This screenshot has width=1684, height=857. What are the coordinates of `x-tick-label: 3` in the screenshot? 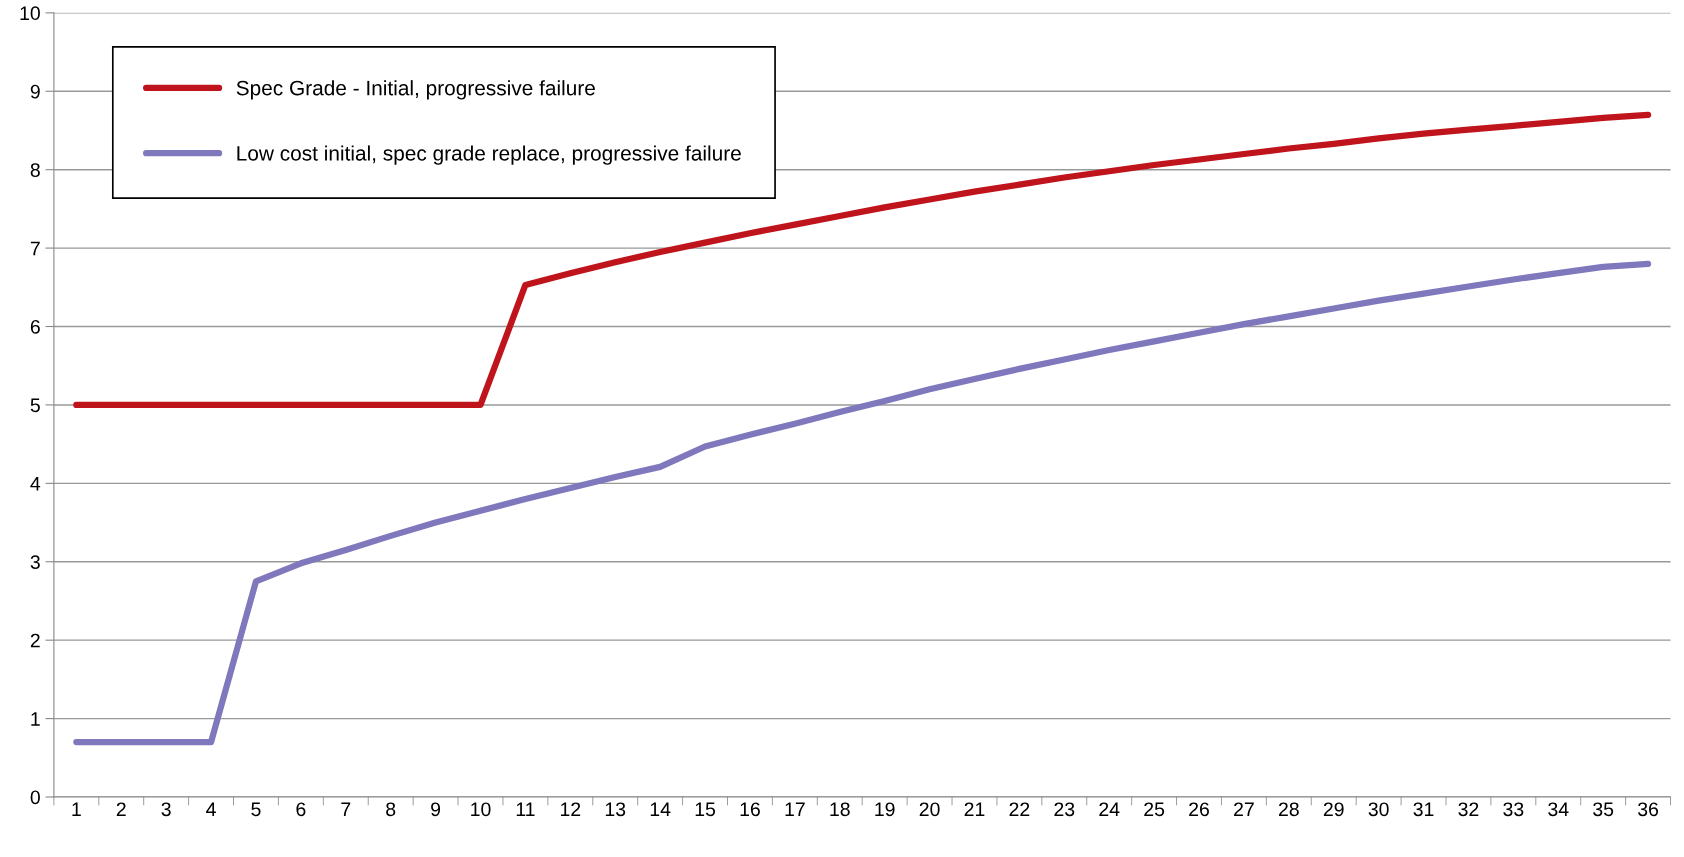 It's located at (166, 809).